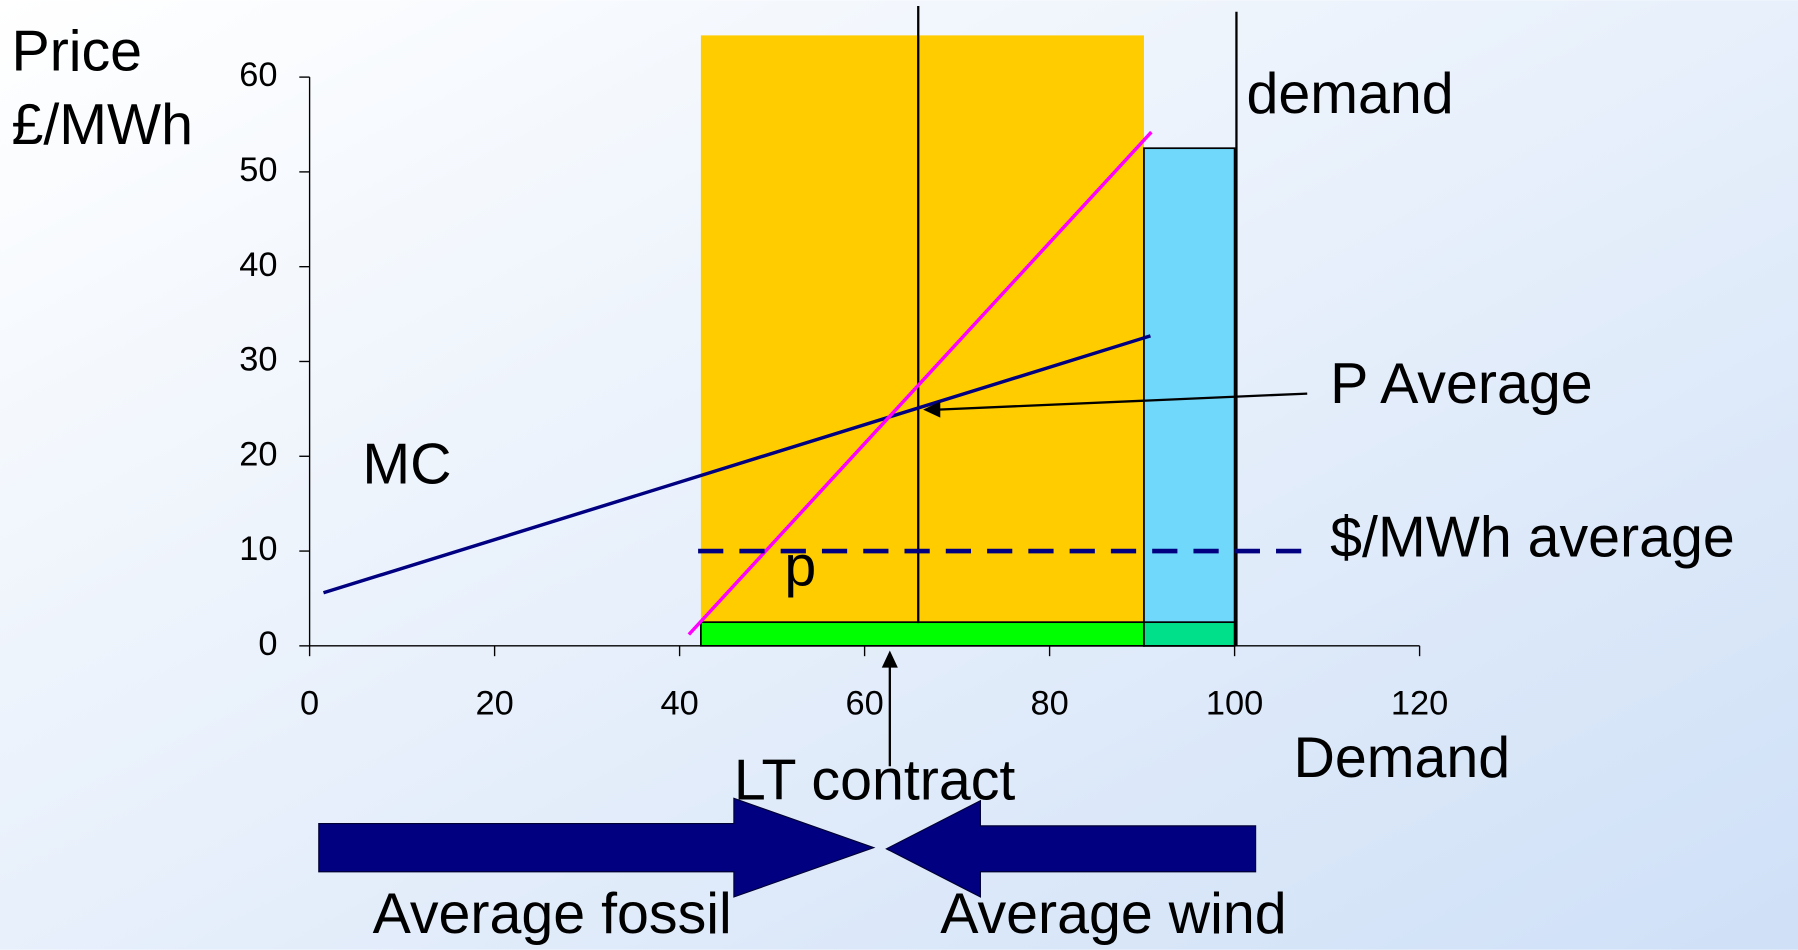 The width and height of the screenshot is (1798, 950). I want to click on pointer, so click(1122, 401).